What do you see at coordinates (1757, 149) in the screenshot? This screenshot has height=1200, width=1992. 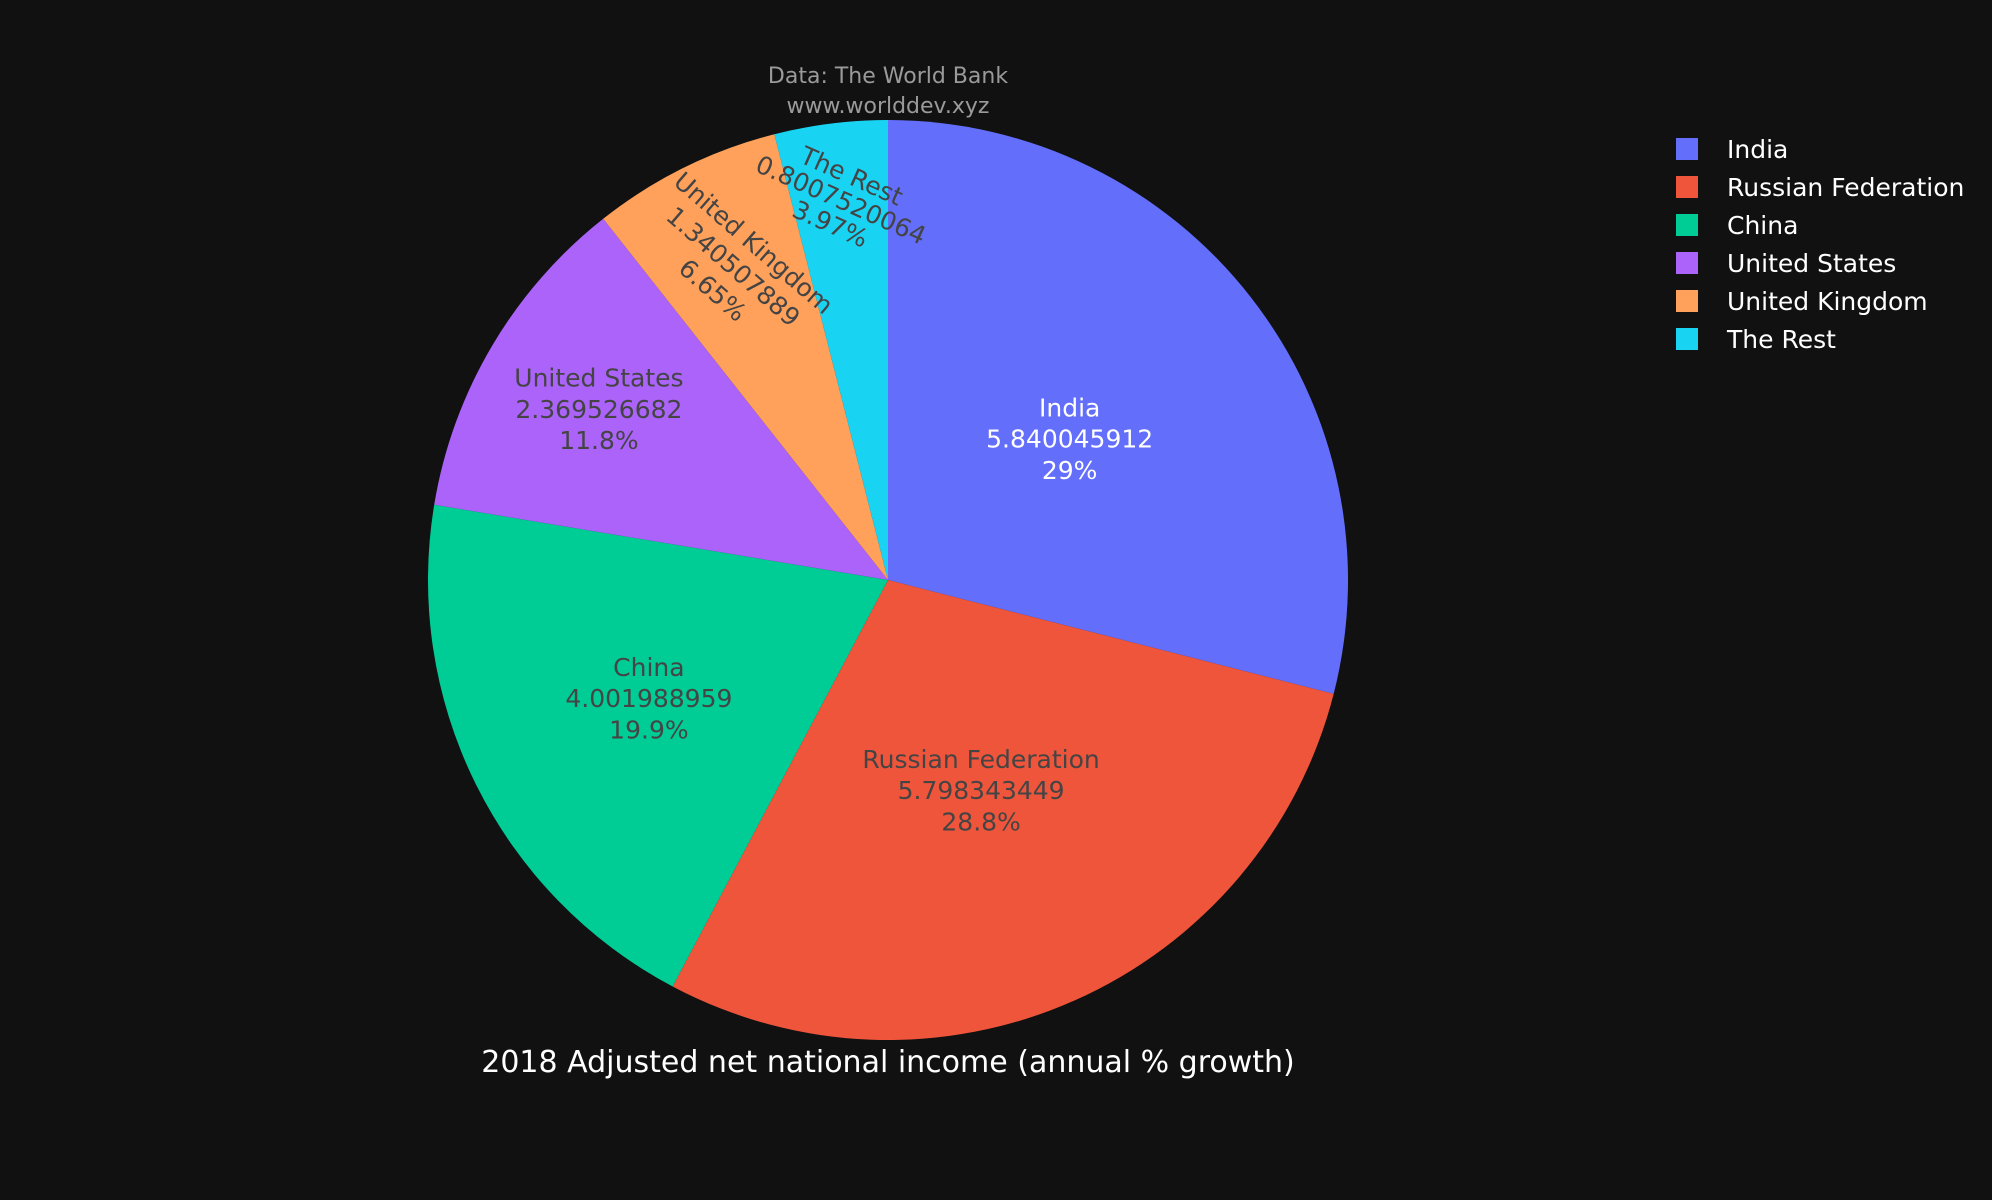 I see `legend-label: India` at bounding box center [1757, 149].